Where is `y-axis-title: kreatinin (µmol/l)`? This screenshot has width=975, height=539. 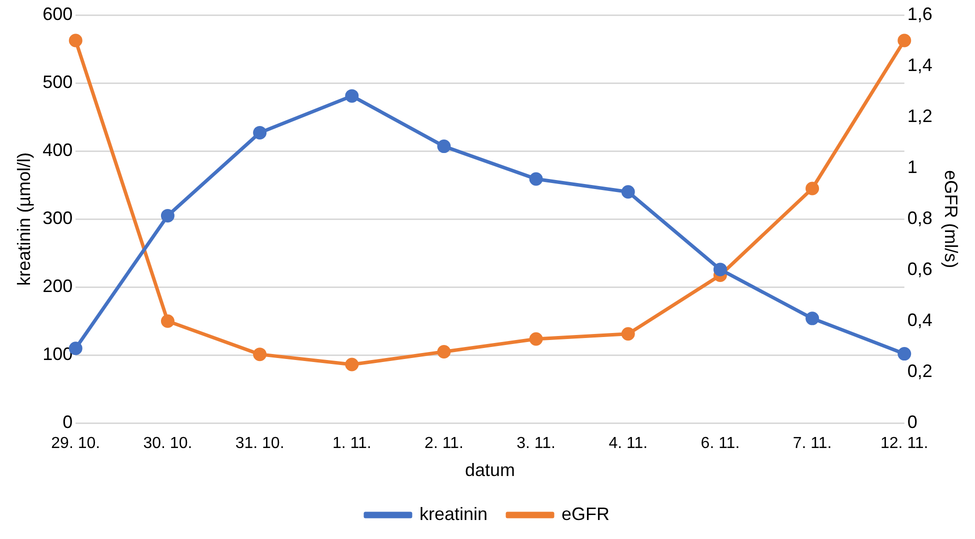 y-axis-title: kreatinin (µmol/l) is located at coordinates (24, 219).